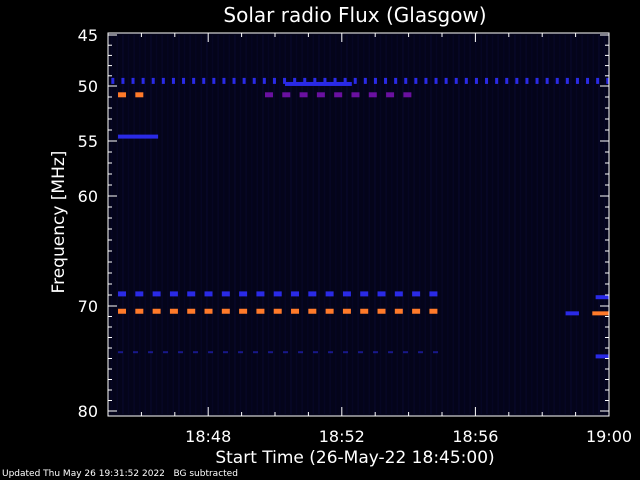 The width and height of the screenshot is (640, 480). What do you see at coordinates (88, 86) in the screenshot?
I see `y-tick-label: 50` at bounding box center [88, 86].